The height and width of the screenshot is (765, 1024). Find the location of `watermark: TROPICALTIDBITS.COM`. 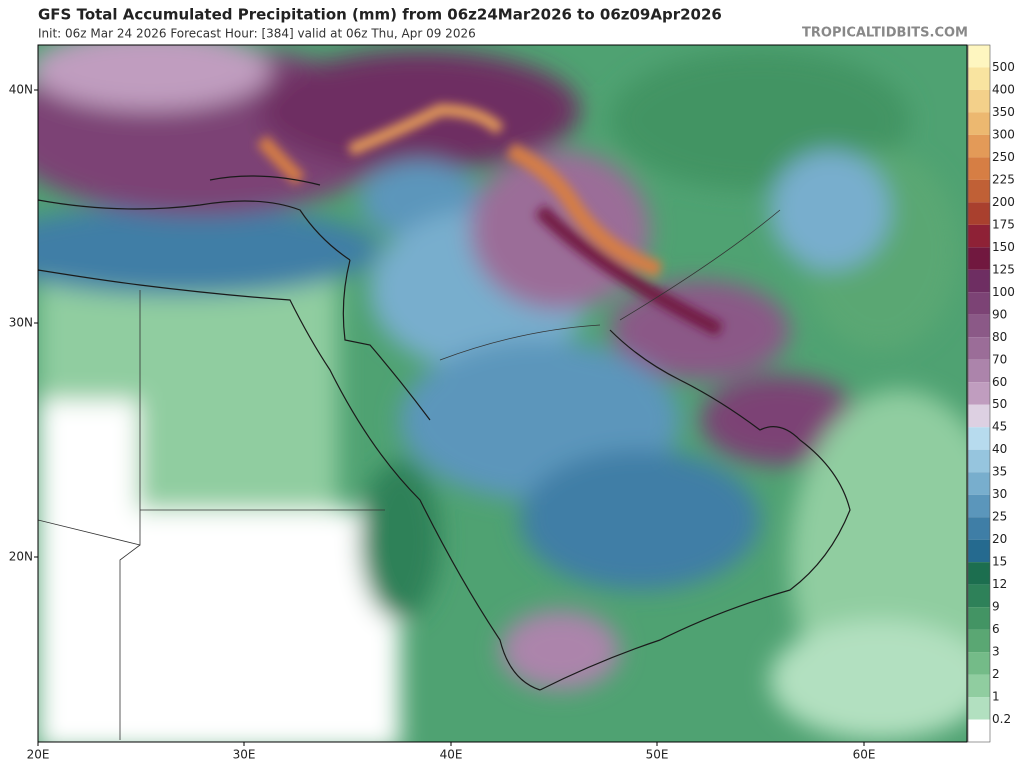

watermark: TROPICALTIDBITS.COM is located at coordinates (885, 33).